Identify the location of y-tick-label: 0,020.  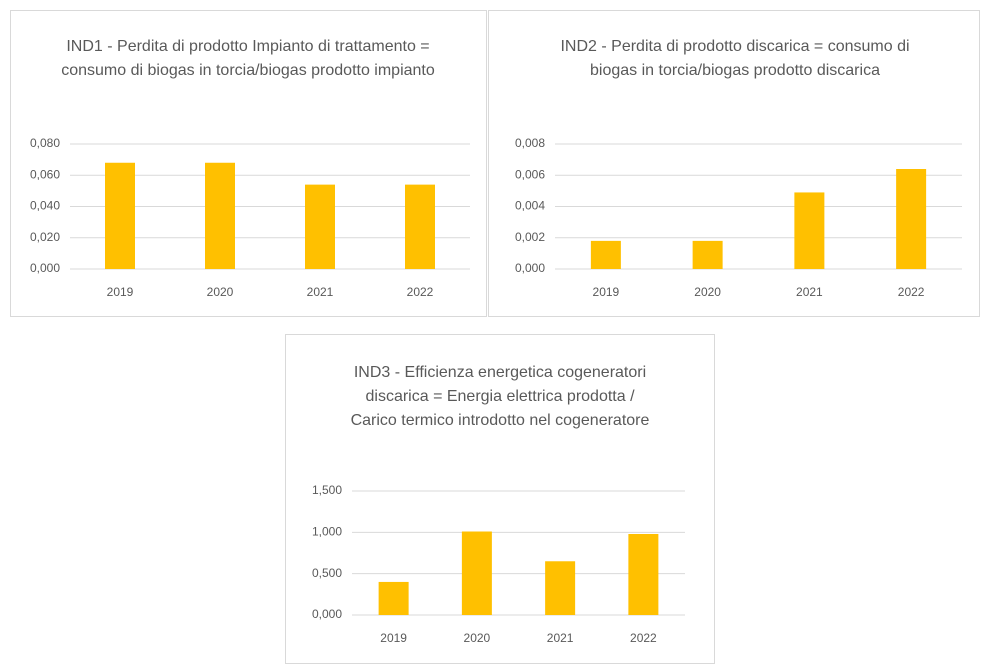
(45, 237).